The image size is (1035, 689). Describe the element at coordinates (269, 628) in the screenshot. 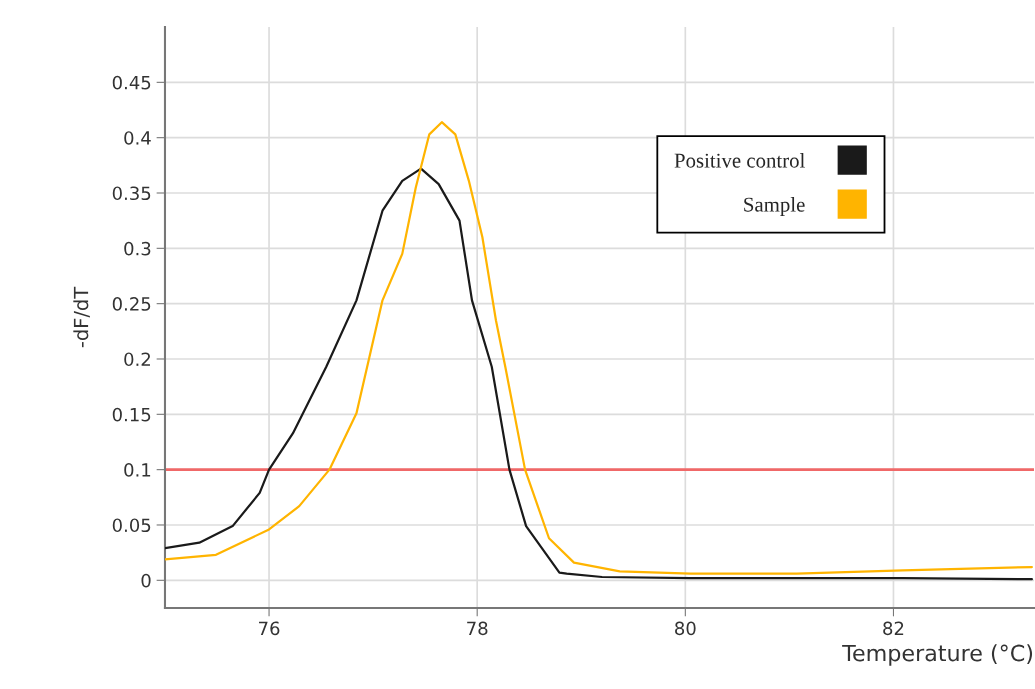

I see `x-tick-label: 76` at that location.